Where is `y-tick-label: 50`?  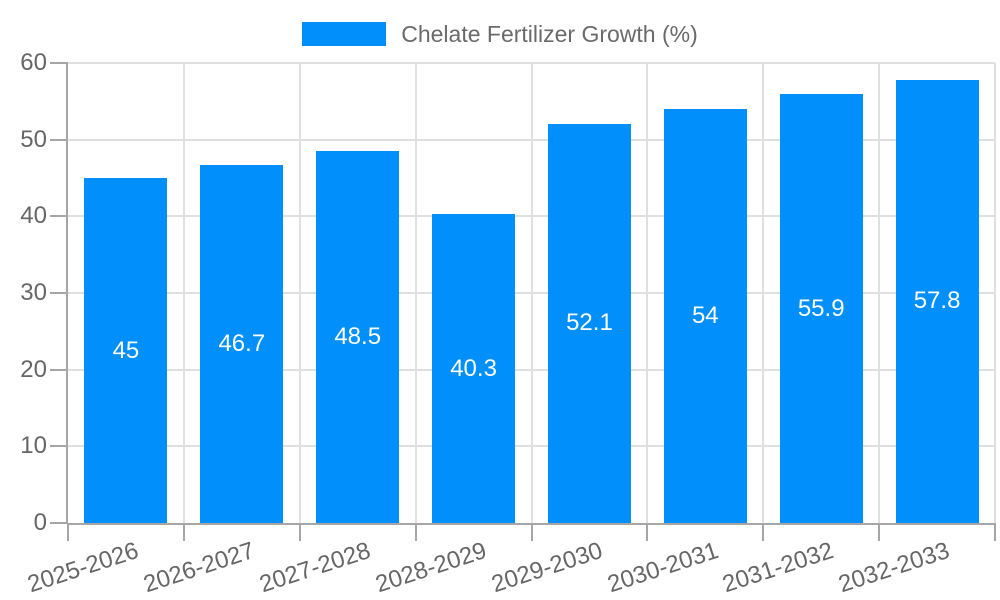 y-tick-label: 50 is located at coordinates (33, 139).